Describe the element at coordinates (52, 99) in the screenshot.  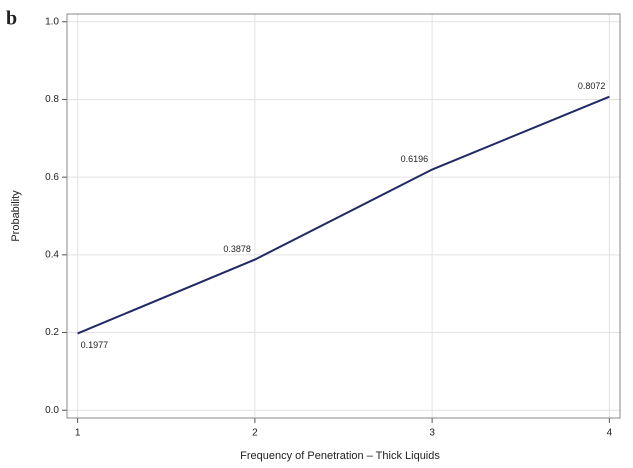
I see `y-tick-label: 0.8` at that location.